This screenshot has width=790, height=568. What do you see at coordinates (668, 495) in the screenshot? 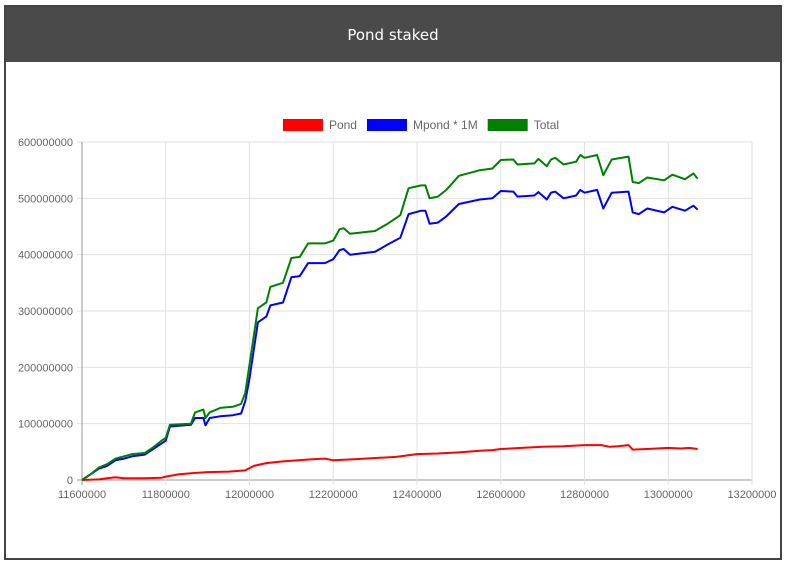
I see `x-tick-label: 13000000` at bounding box center [668, 495].